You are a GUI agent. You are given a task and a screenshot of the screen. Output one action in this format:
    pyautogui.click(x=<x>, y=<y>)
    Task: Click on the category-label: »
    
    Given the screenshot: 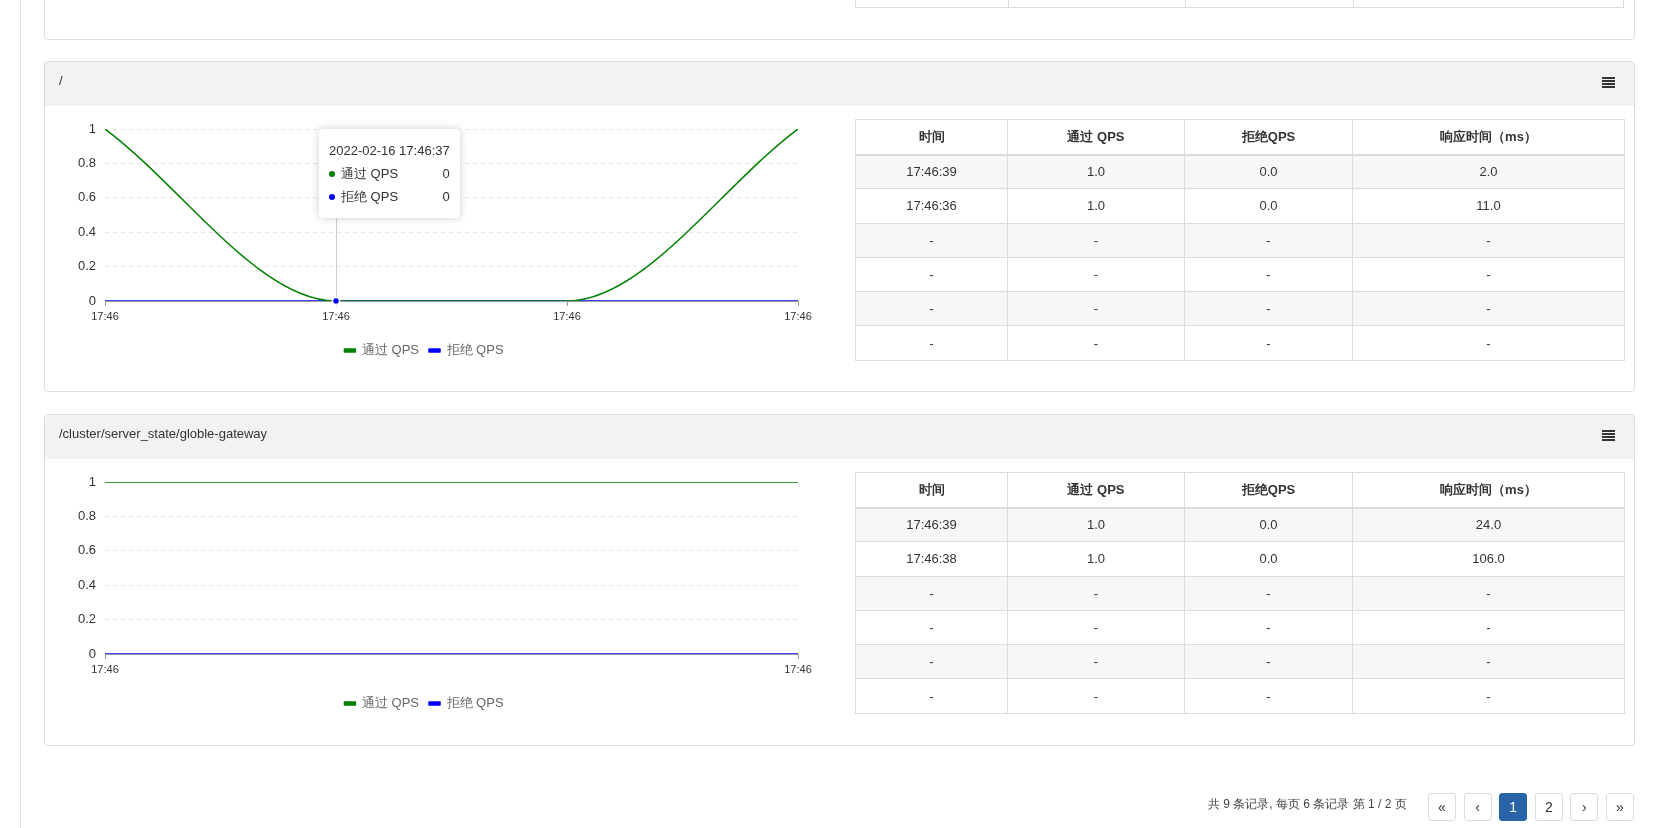 What is the action you would take?
    pyautogui.click(x=1620, y=807)
    